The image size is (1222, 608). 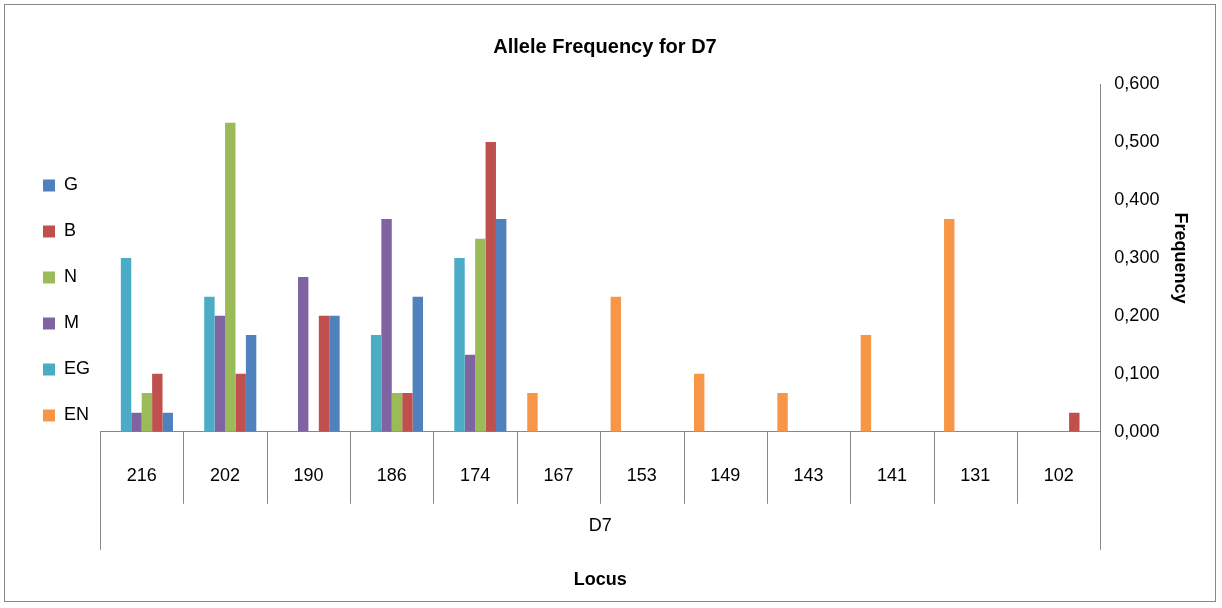 What do you see at coordinates (1137, 372) in the screenshot?
I see `y-tick-label: 0,100` at bounding box center [1137, 372].